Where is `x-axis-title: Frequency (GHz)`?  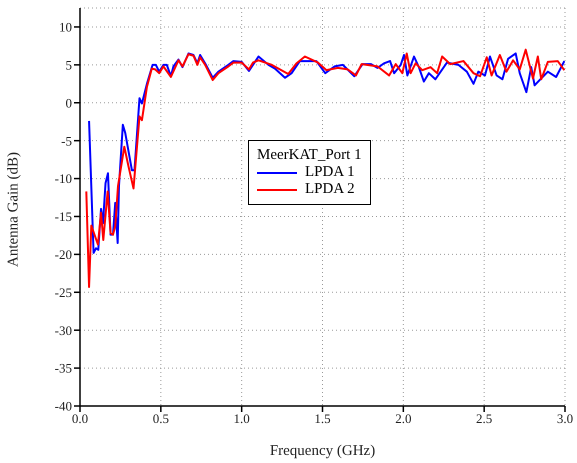 x-axis-title: Frequency (GHz) is located at coordinates (323, 451).